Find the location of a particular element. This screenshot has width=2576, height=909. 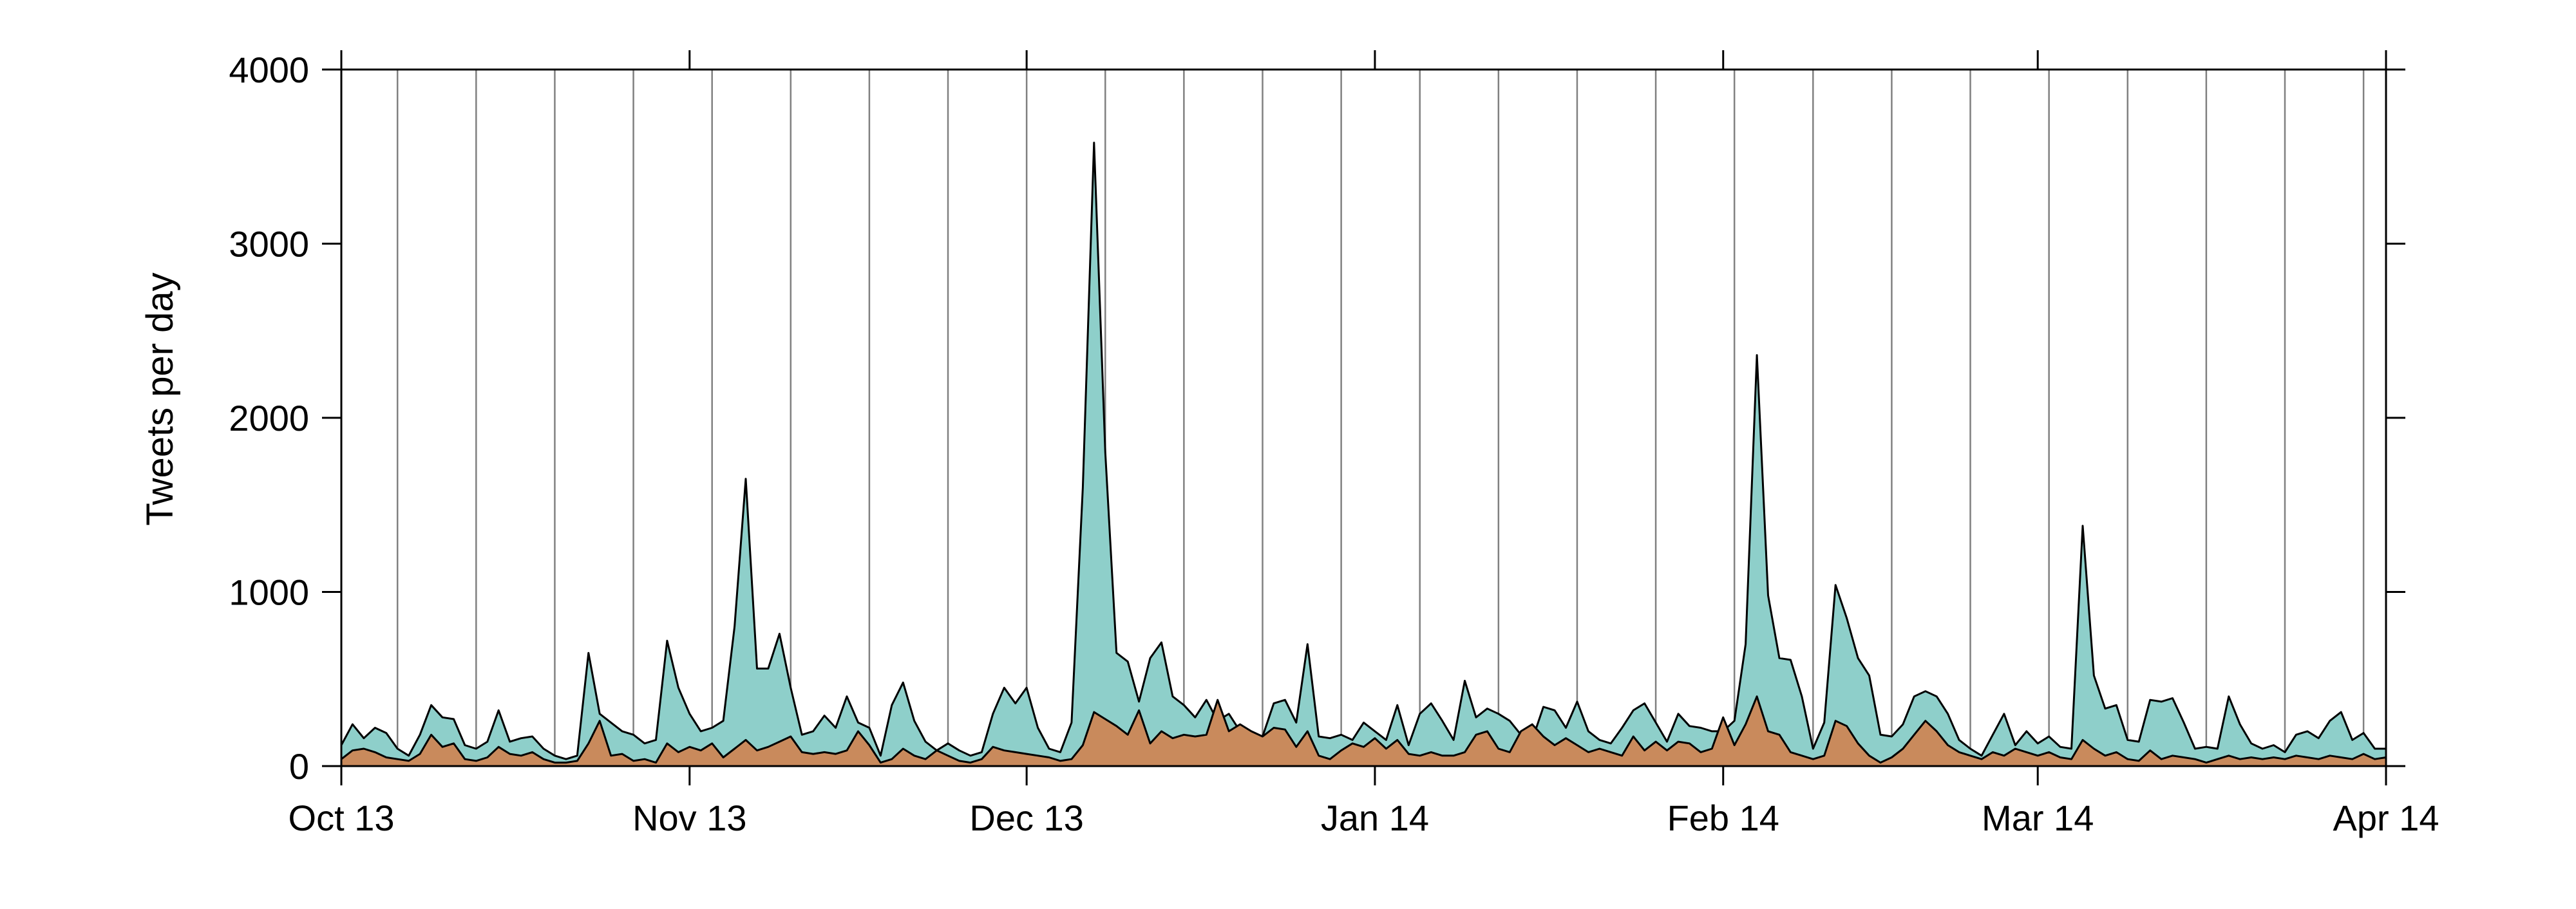

x-tick-label: Dec 13 is located at coordinates (1026, 818).